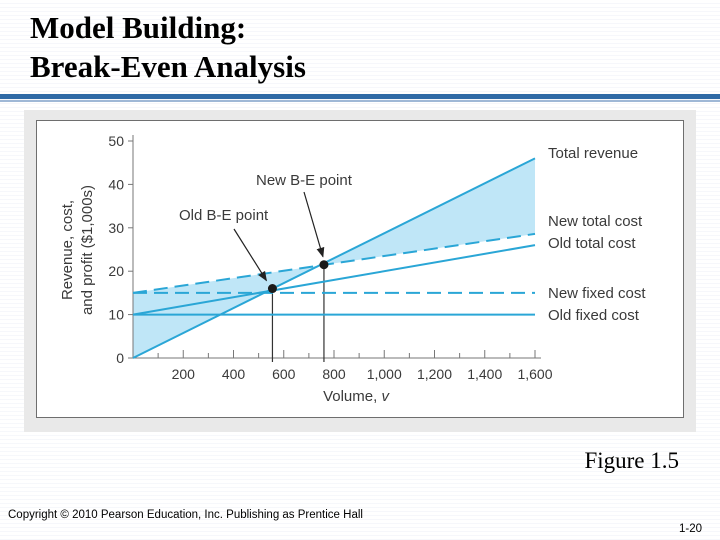 This screenshot has width=720, height=540. I want to click on annotation-label: Old B-E point, so click(224, 215).